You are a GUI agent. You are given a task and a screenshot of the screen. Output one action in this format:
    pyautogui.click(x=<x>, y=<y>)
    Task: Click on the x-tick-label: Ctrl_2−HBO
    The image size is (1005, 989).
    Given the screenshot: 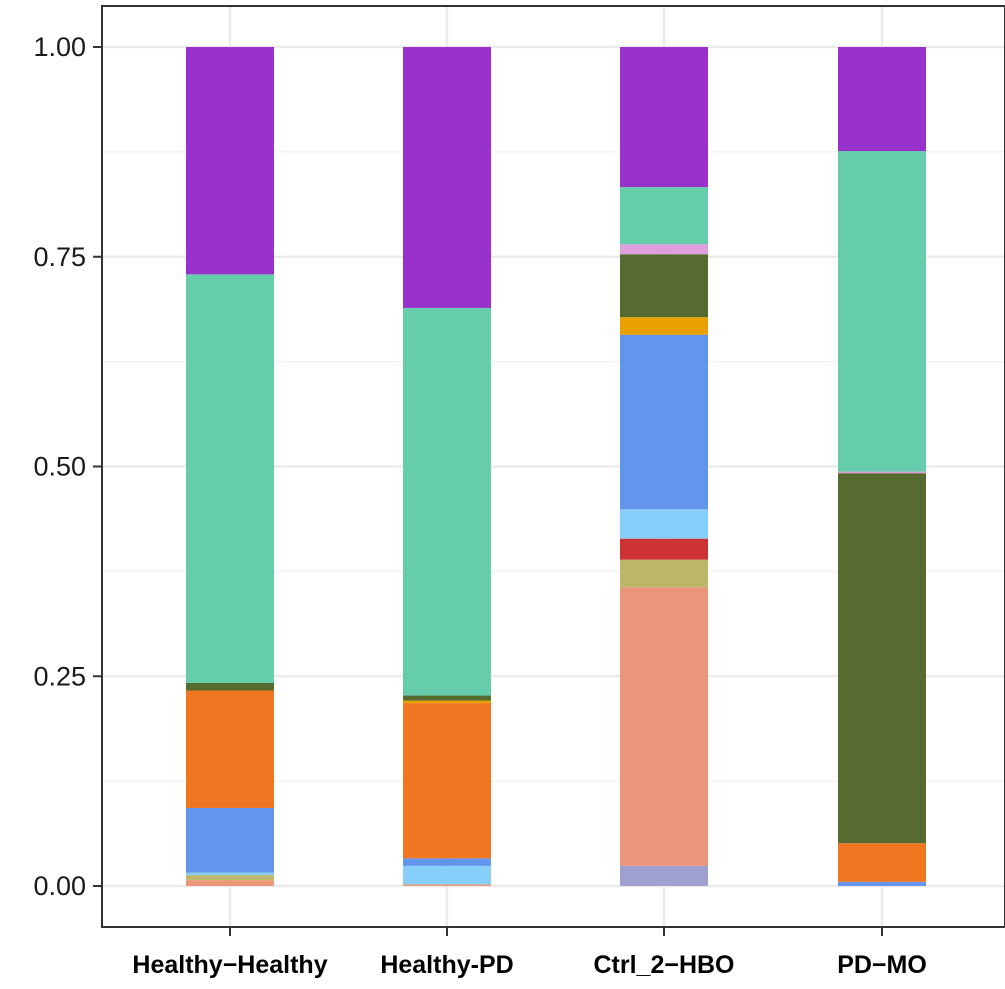 What is the action you would take?
    pyautogui.click(x=663, y=965)
    